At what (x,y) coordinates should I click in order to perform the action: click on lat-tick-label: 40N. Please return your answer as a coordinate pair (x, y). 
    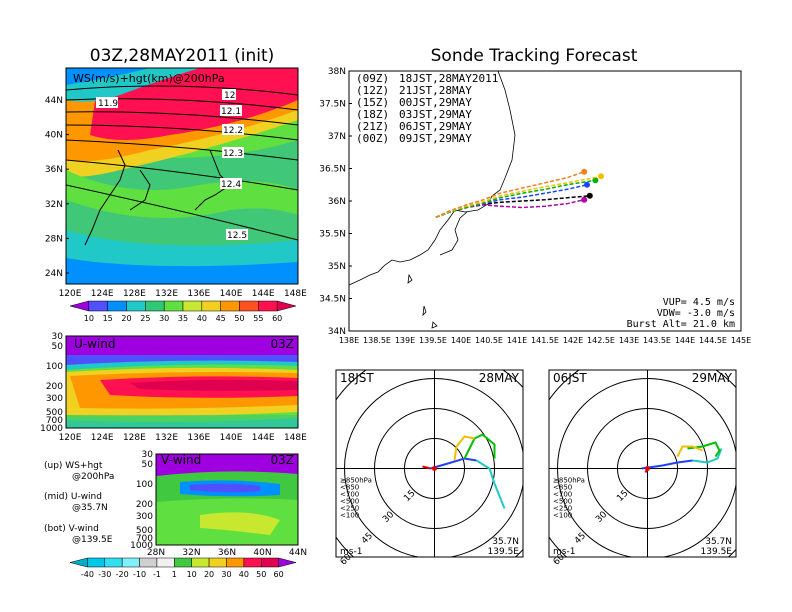
    Looking at the image, I should click on (54, 136).